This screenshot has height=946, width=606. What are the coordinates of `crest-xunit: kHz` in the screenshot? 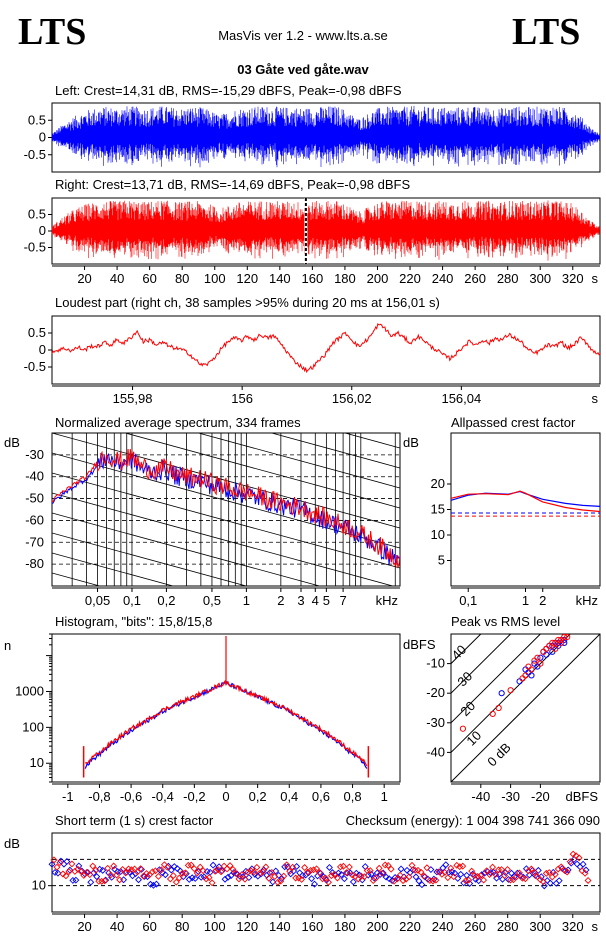 It's located at (587, 600).